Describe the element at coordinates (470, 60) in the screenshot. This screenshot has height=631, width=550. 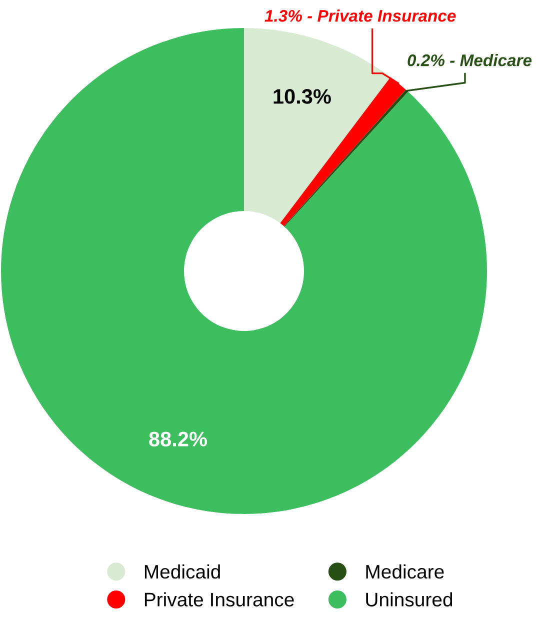
I see `data-label: 0.2% - Medicare` at that location.